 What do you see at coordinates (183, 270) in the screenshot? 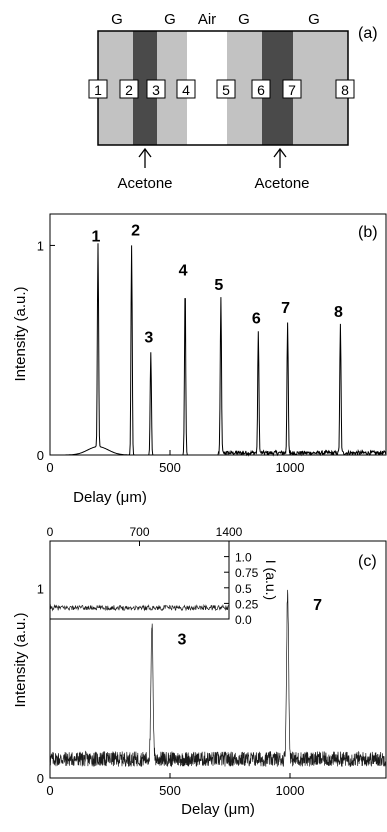
I see `peak-label: 4` at bounding box center [183, 270].